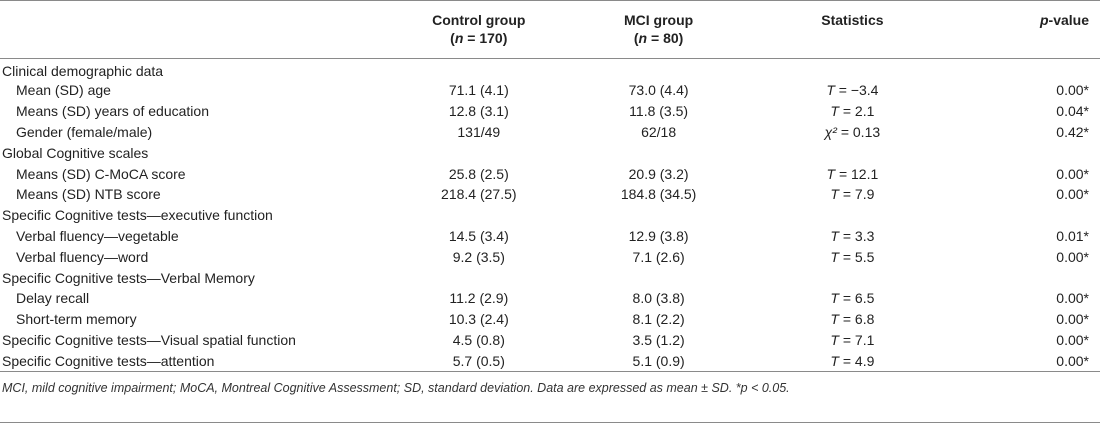 The image size is (1100, 427). I want to click on mci-value: 8.0 (3.8), so click(658, 298).